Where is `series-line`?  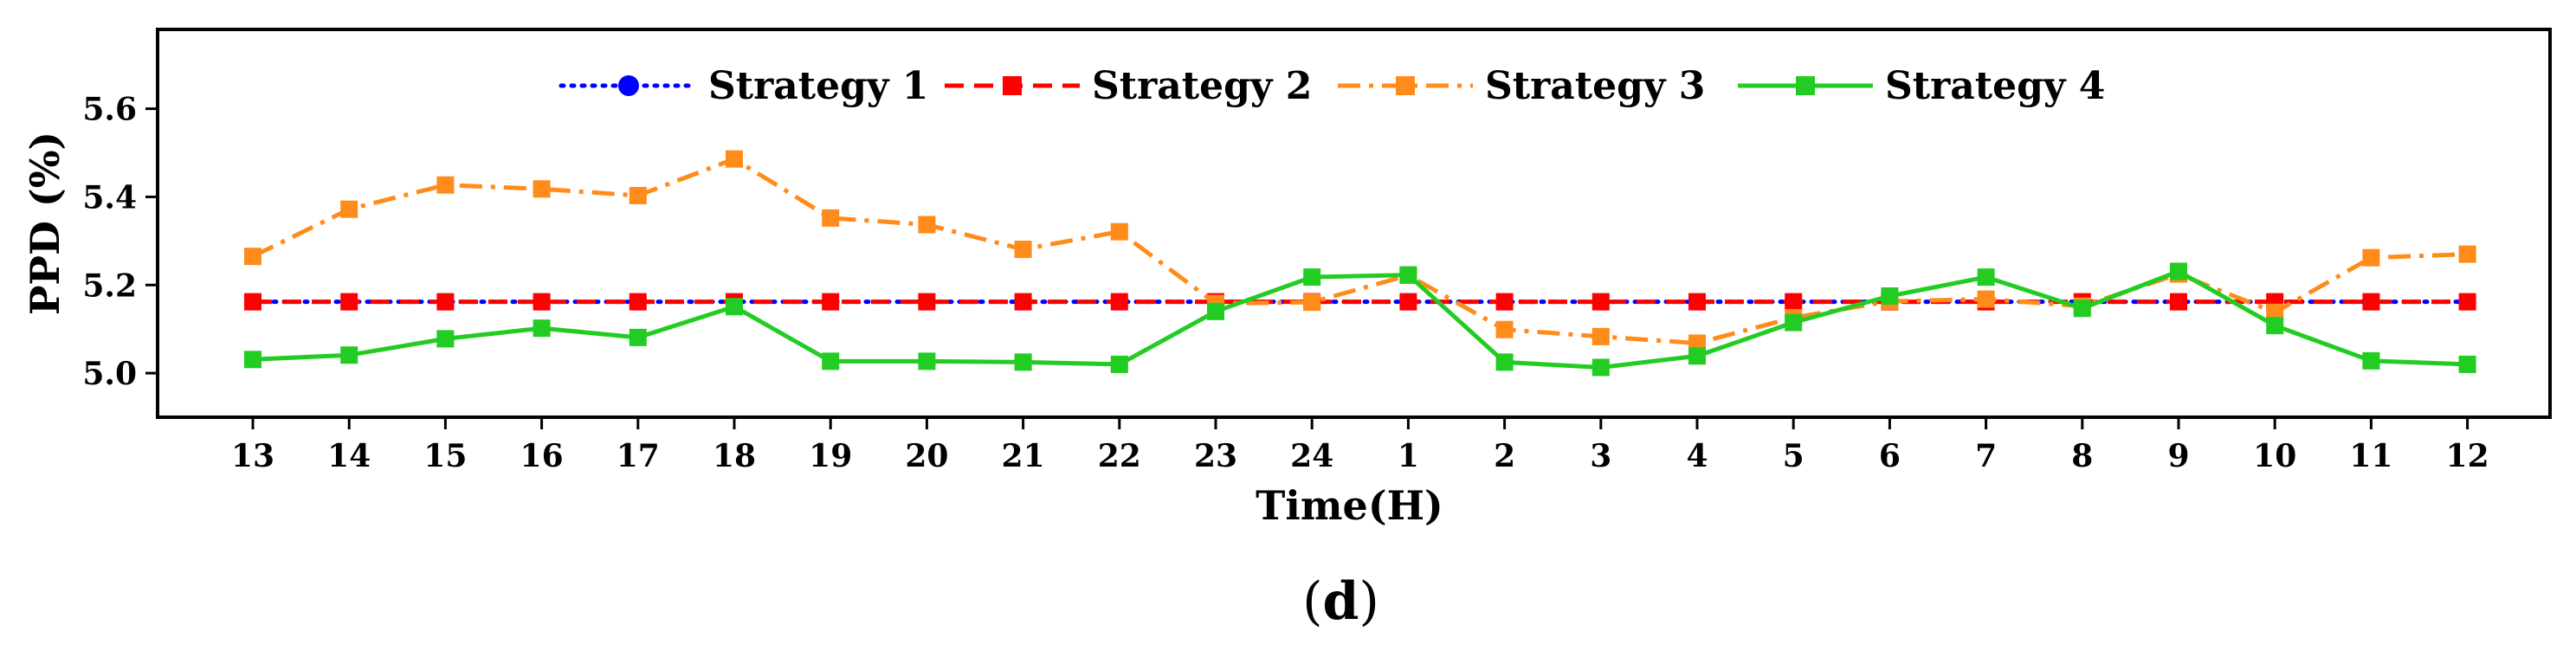
series-line is located at coordinates (1360, 319).